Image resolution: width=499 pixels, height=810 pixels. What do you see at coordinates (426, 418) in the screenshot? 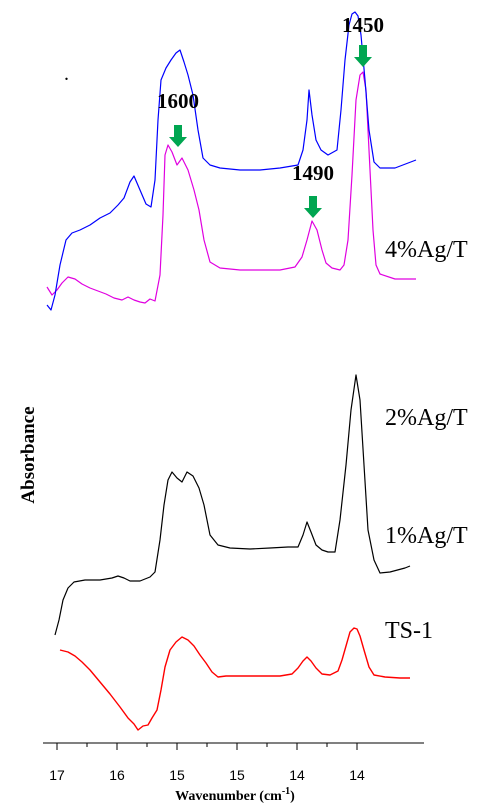
I see `series-label: 2%Ag/T` at bounding box center [426, 418].